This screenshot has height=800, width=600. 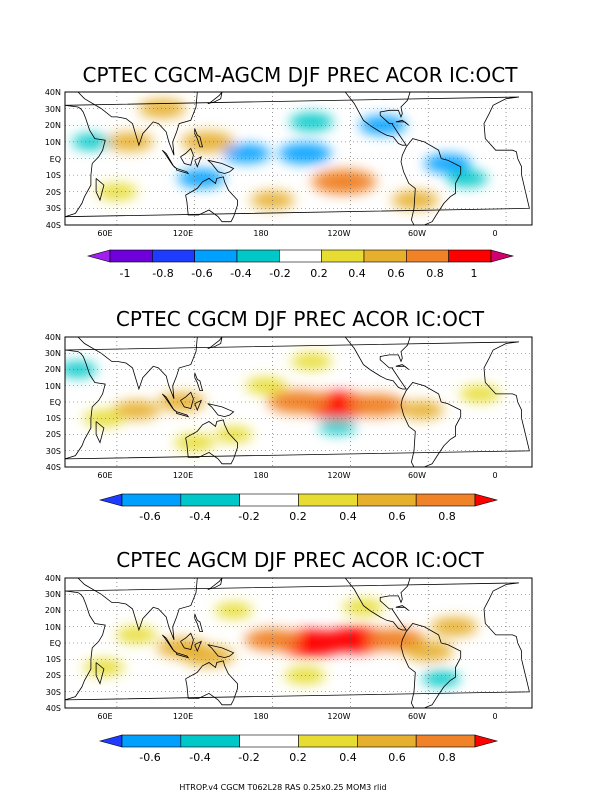 What do you see at coordinates (53, 402) in the screenshot?
I see `panel-2-lat-axis: 40N 30N 20N 10N EQ 10S 20S 30S 40S` at bounding box center [53, 402].